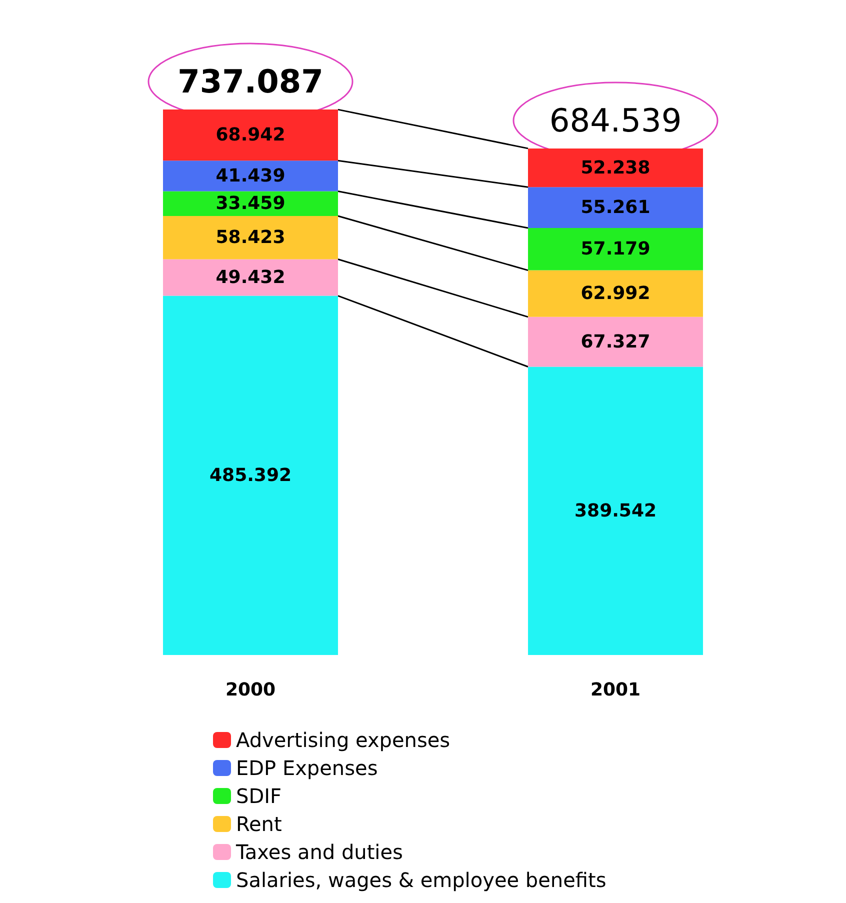 The width and height of the screenshot is (846, 903). I want to click on data-label: 55.261, so click(615, 207).